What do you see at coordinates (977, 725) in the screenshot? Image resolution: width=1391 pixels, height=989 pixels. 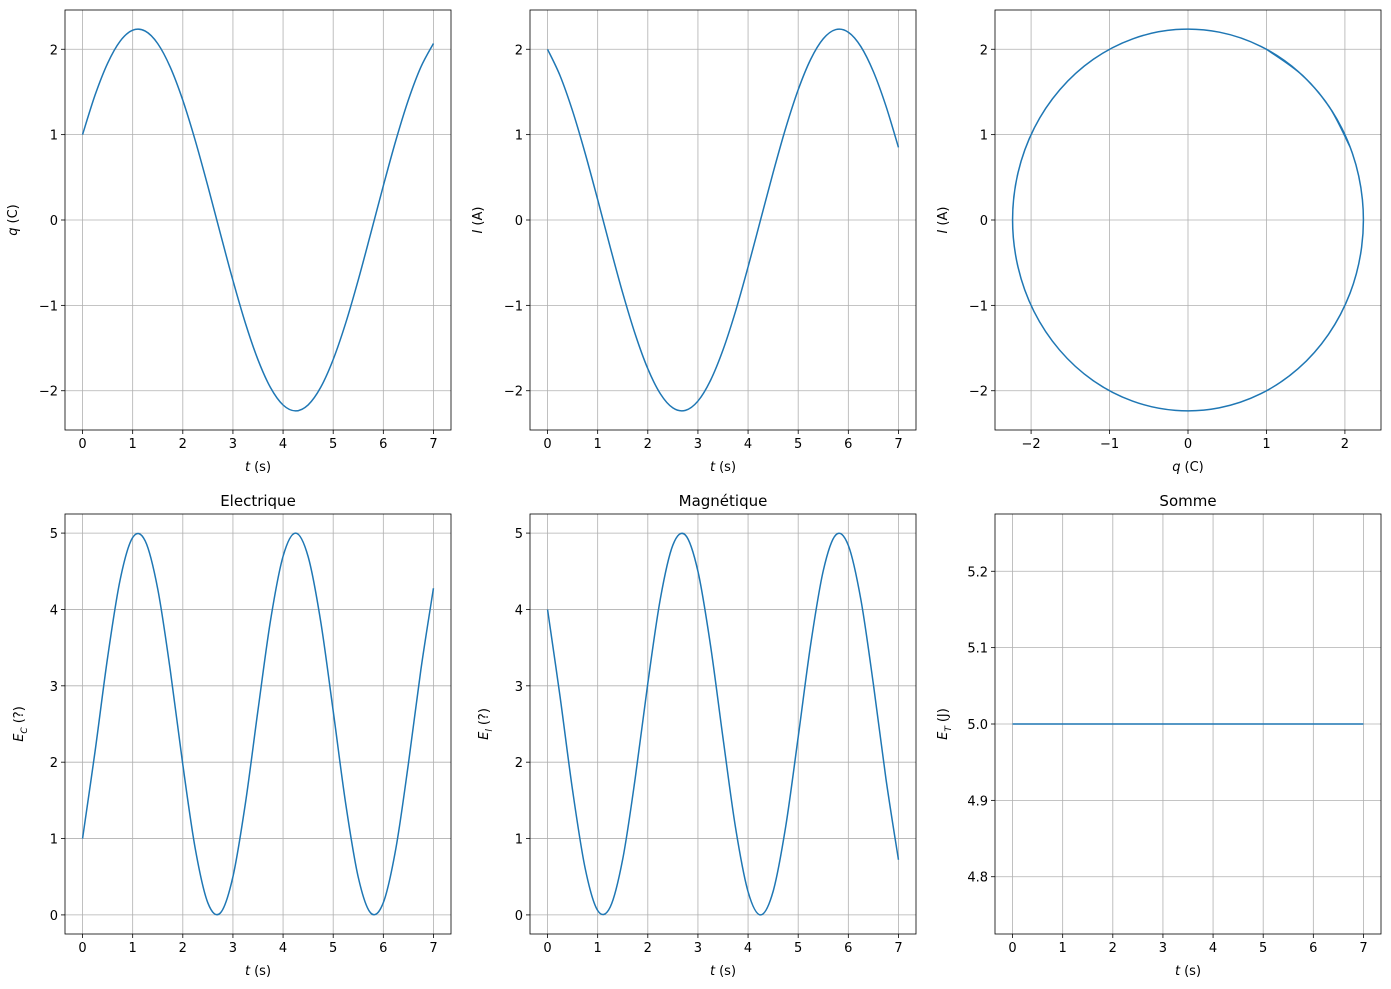 I see `y-tick-label: 5.0` at bounding box center [977, 725].